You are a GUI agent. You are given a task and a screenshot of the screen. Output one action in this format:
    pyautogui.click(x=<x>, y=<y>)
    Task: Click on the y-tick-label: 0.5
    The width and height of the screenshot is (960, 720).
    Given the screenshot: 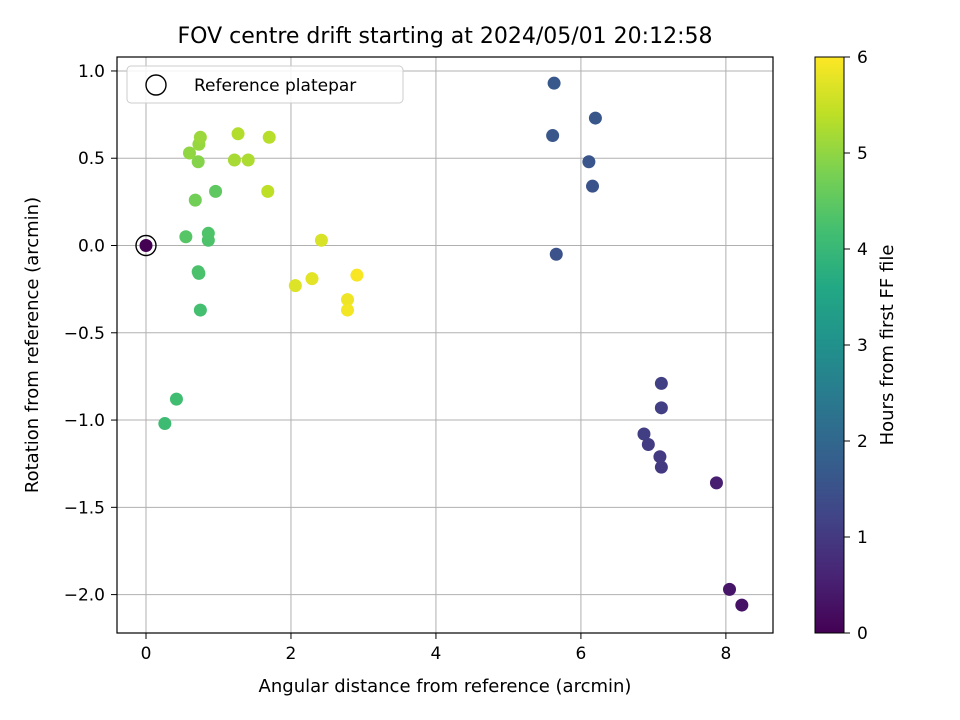 What is the action you would take?
    pyautogui.click(x=91, y=159)
    